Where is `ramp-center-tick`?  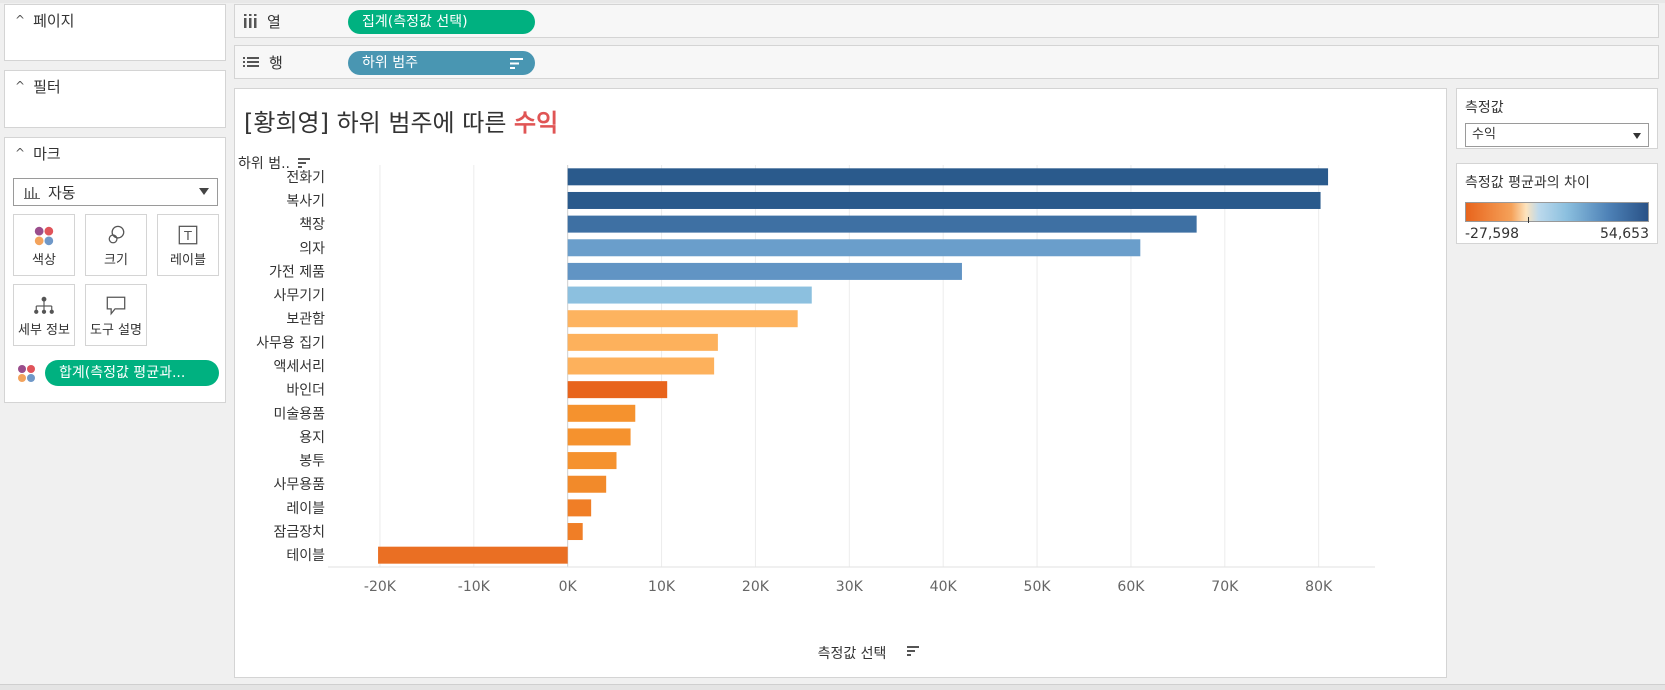 ramp-center-tick is located at coordinates (1528, 220).